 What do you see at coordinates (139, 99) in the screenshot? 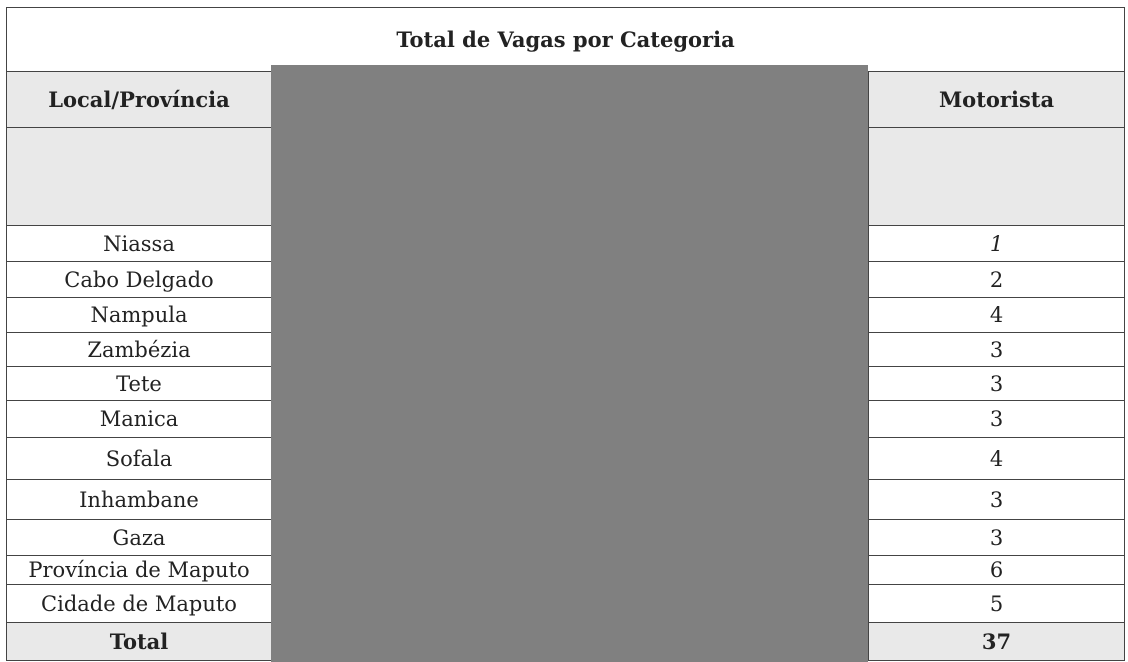
I see `header-local: Local/Província` at bounding box center [139, 99].